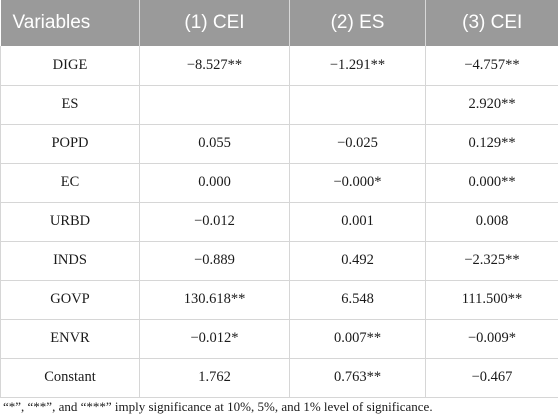  Describe the element at coordinates (214, 378) in the screenshot. I see `table-cell: 1.762` at that location.